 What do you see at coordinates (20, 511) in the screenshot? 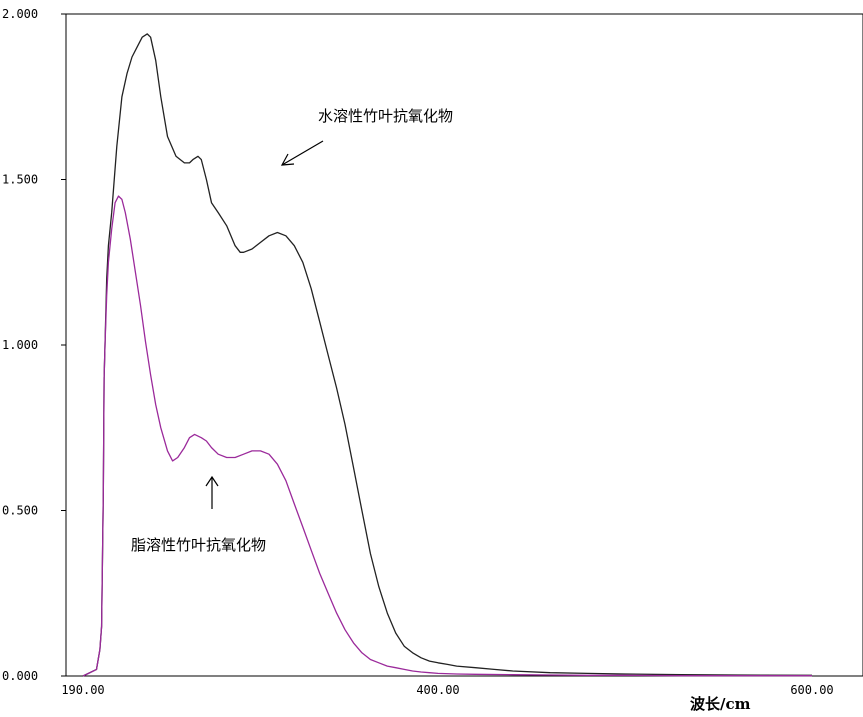
I see `y-tick-label: 0.500` at bounding box center [20, 511].